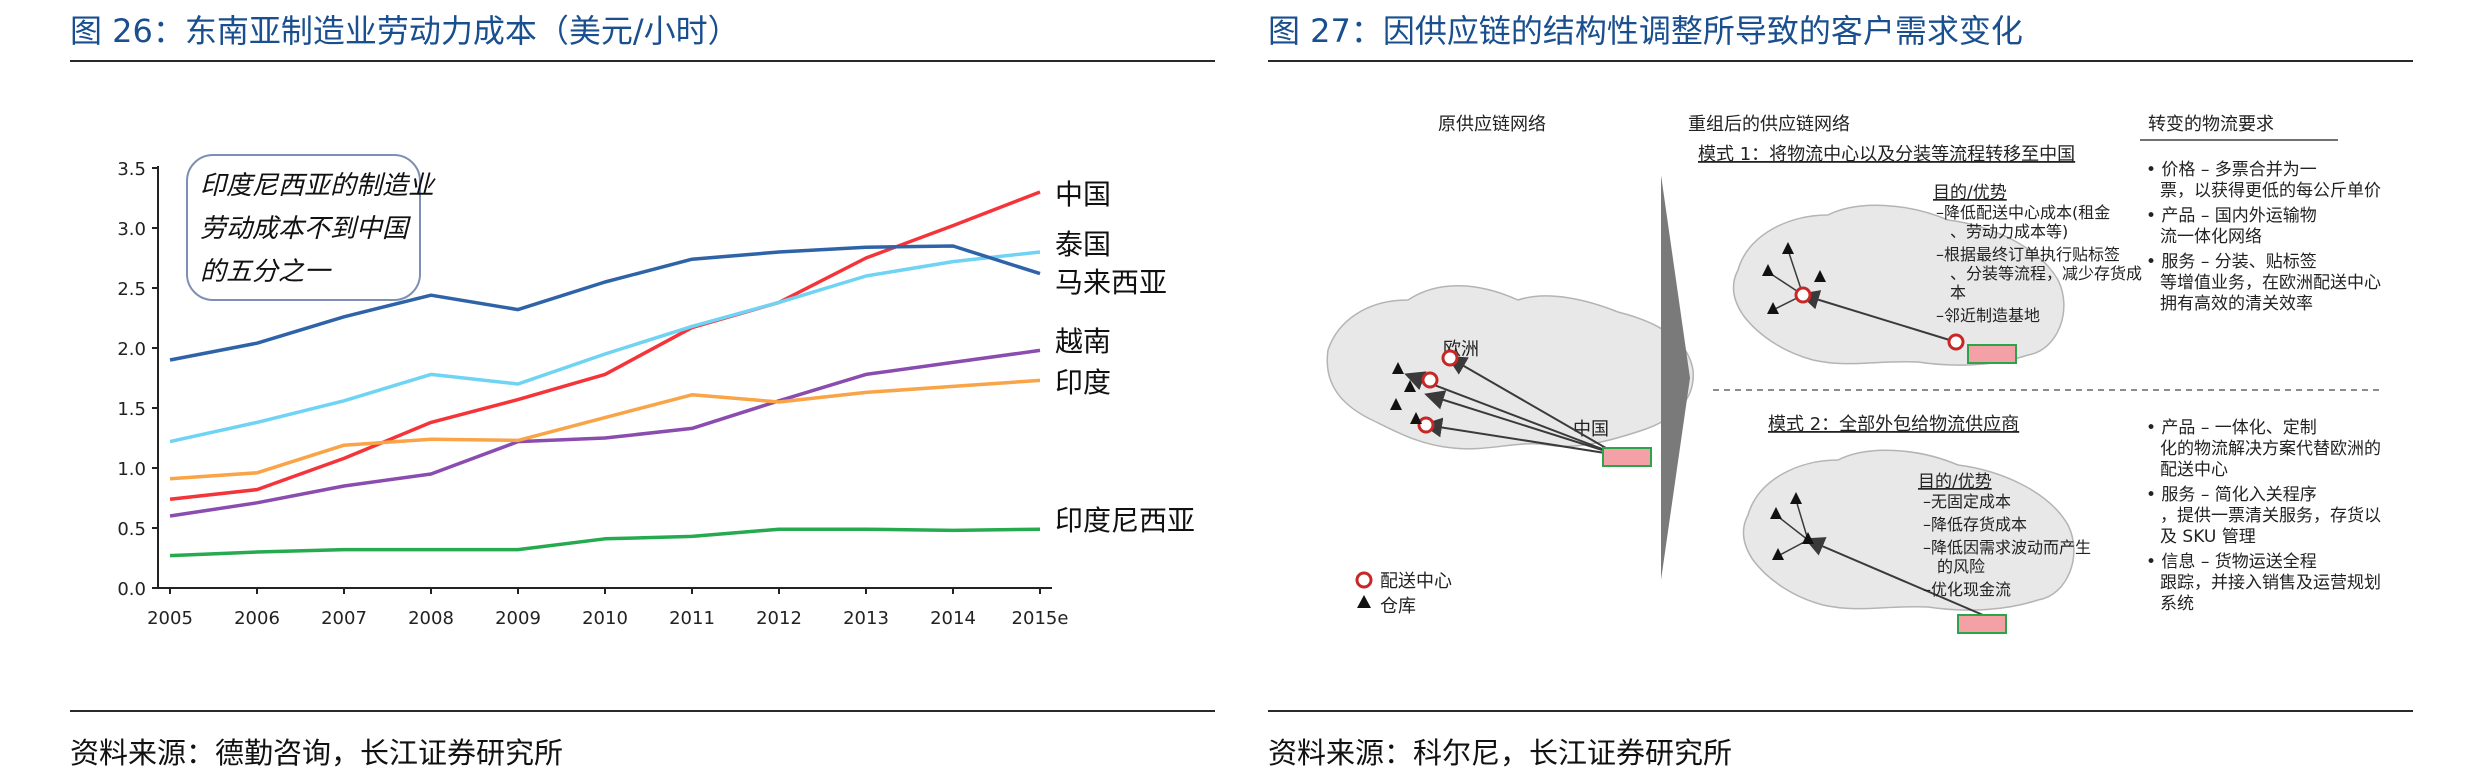 The image size is (2484, 784). I want to click on mode-2-requirement-item: 及 SKU 管理, so click(2208, 537).